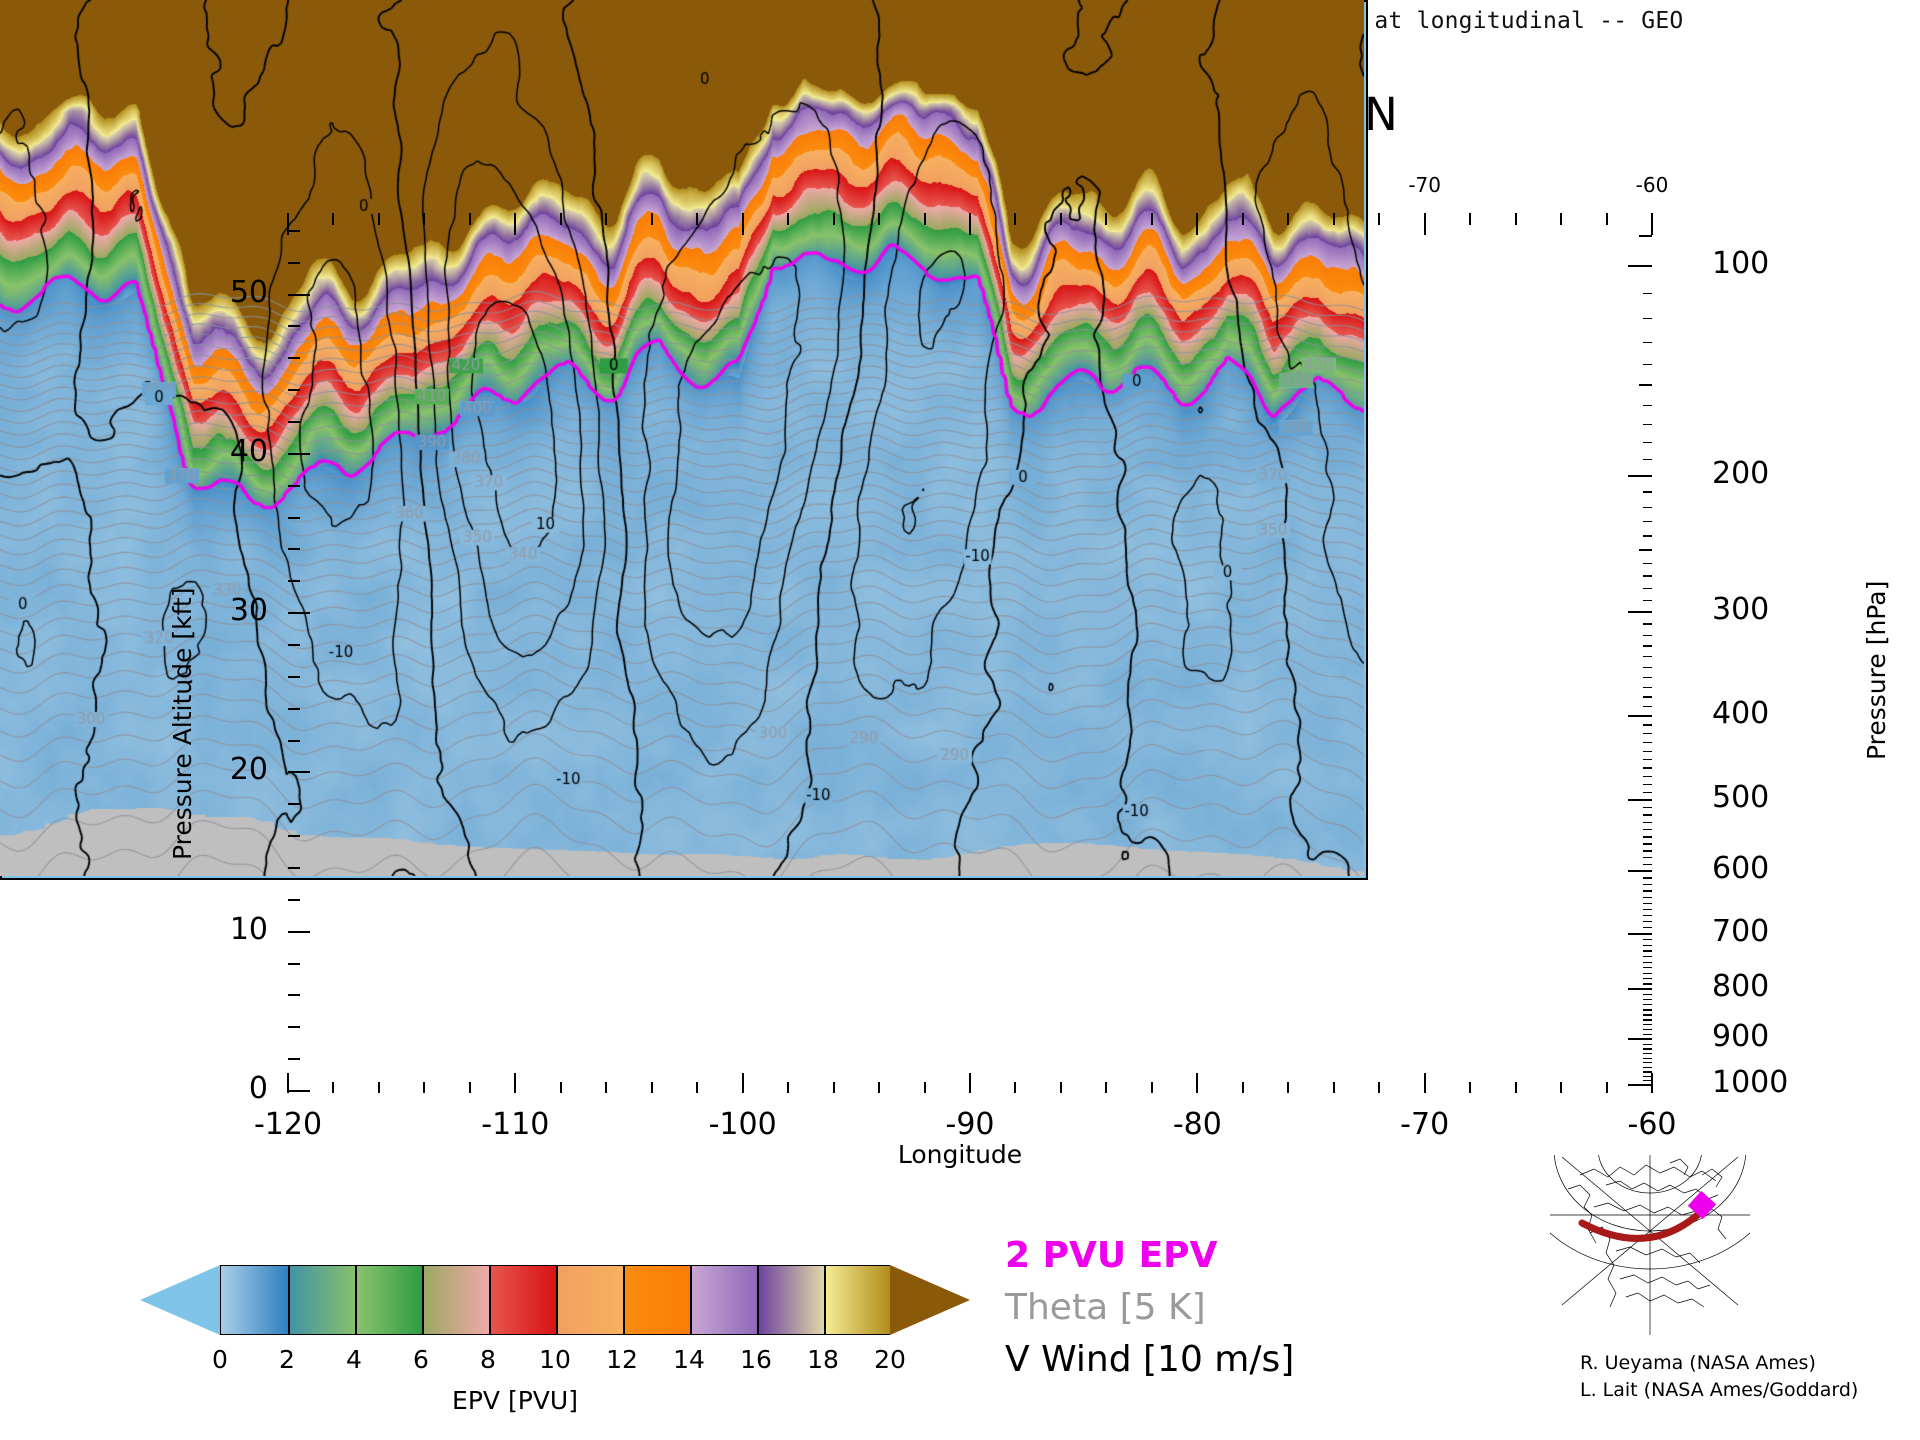 Image resolution: width=1920 pixels, height=1440 pixels. I want to click on x-tick-bottom--110: -110, so click(515, 1124).